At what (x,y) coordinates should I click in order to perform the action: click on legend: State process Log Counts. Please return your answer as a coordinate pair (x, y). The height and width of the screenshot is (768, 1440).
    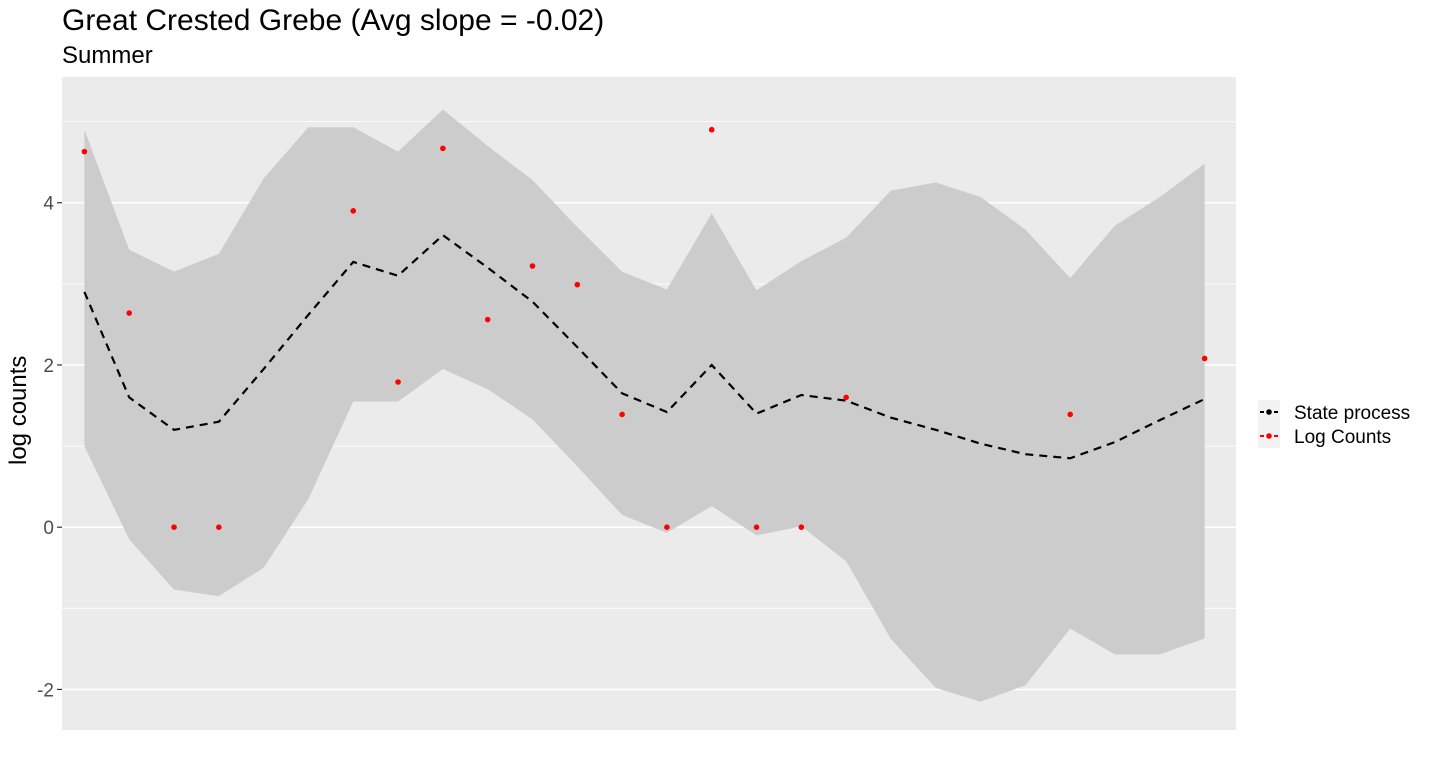
    Looking at the image, I should click on (1334, 424).